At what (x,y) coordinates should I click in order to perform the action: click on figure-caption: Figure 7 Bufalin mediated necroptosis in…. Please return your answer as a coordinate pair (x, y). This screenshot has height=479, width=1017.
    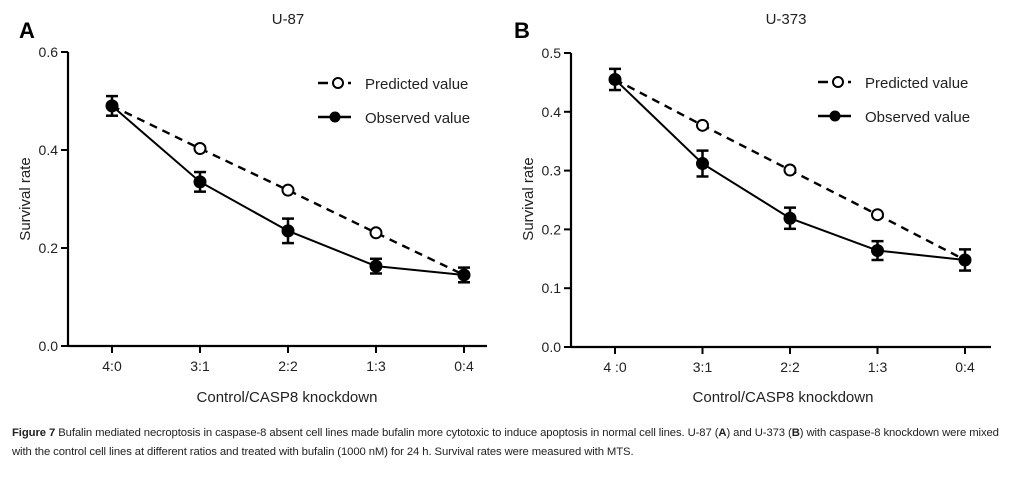
    Looking at the image, I should click on (509, 443).